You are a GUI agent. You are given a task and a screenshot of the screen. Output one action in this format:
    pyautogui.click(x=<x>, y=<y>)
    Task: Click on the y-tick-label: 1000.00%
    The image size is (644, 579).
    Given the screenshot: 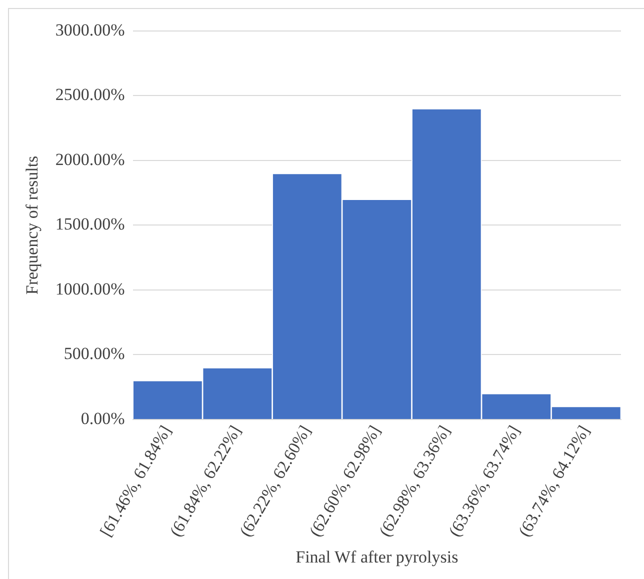 What is the action you would take?
    pyautogui.click(x=90, y=288)
    